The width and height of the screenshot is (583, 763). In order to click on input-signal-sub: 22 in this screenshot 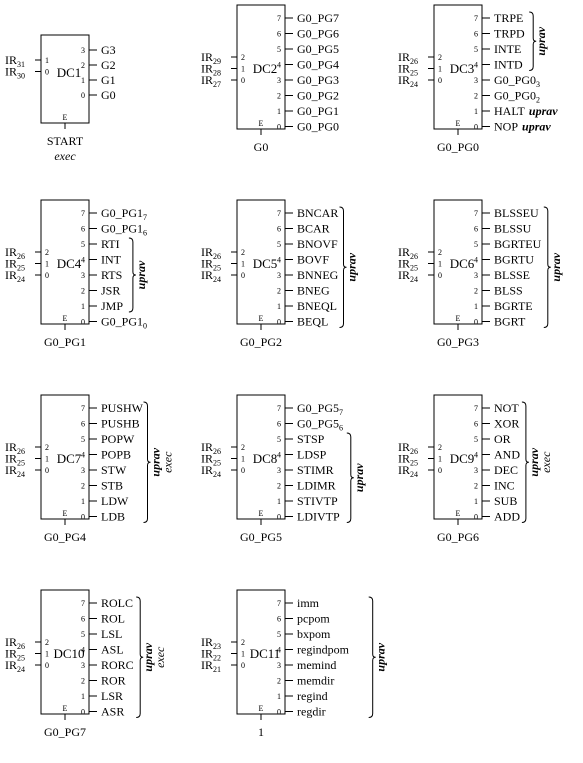, I will do `click(217, 658)`.